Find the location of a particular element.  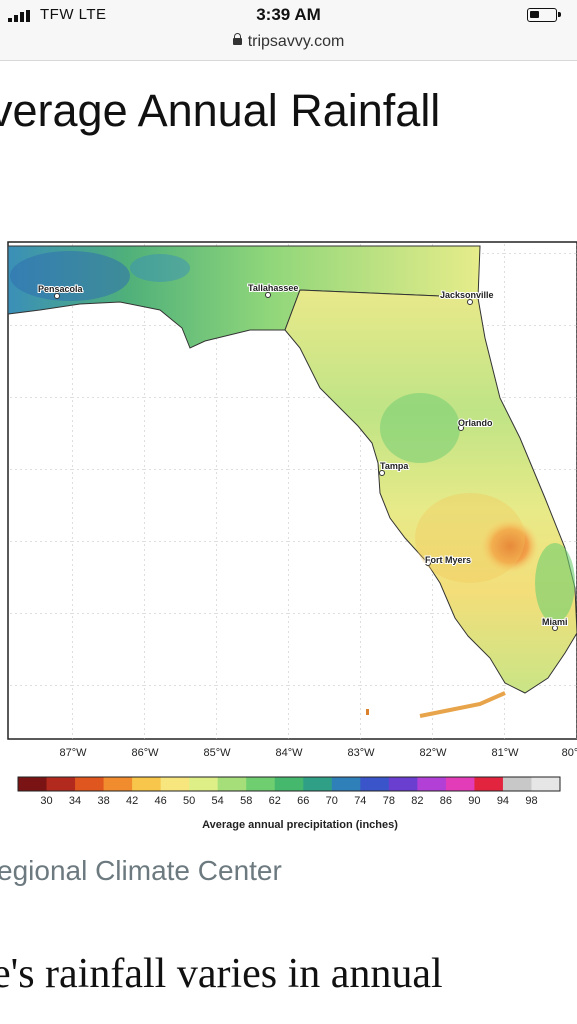

legend-tick-label: 66 is located at coordinates (303, 801).